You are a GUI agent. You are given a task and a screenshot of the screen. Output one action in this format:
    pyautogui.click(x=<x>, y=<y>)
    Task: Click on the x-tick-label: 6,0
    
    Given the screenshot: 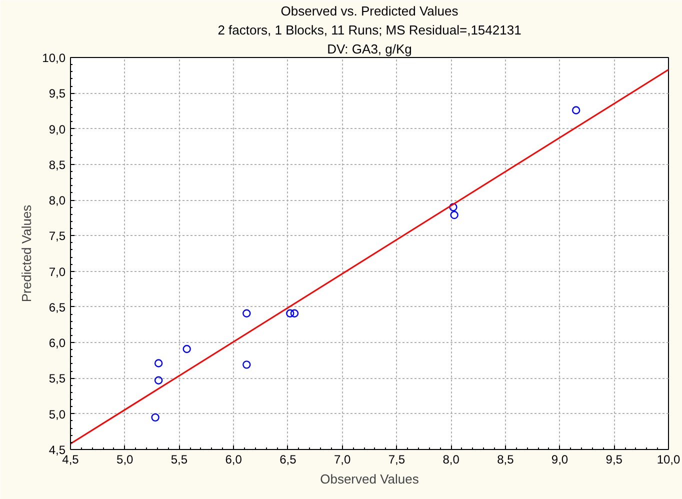 What is the action you would take?
    pyautogui.click(x=233, y=459)
    